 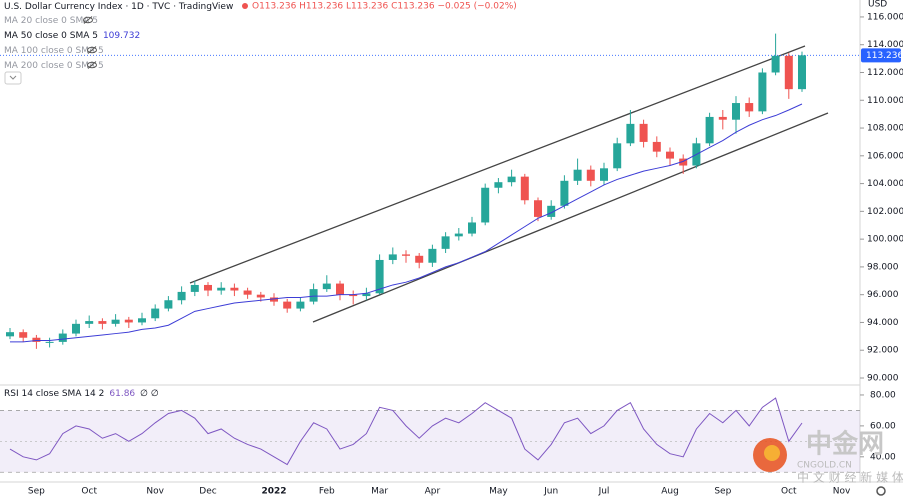 I want to click on x-tick-label: May, so click(x=498, y=492).